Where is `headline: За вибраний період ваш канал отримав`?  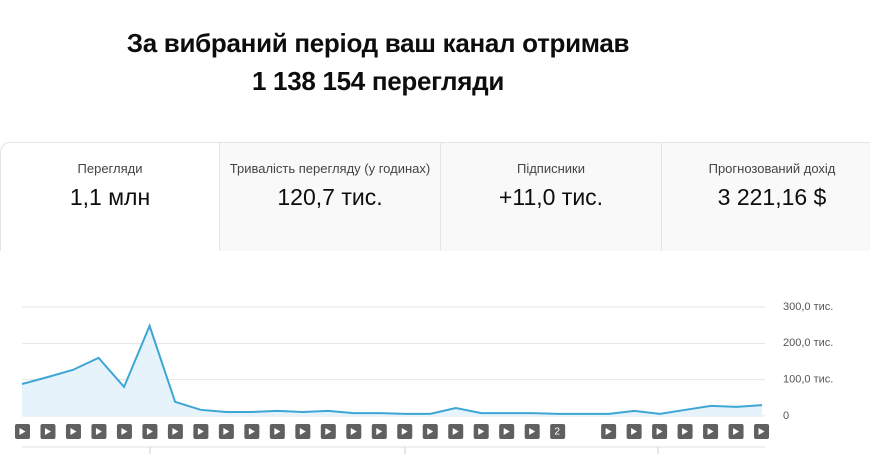
headline: За вибраний період ваш канал отримав is located at coordinates (378, 43).